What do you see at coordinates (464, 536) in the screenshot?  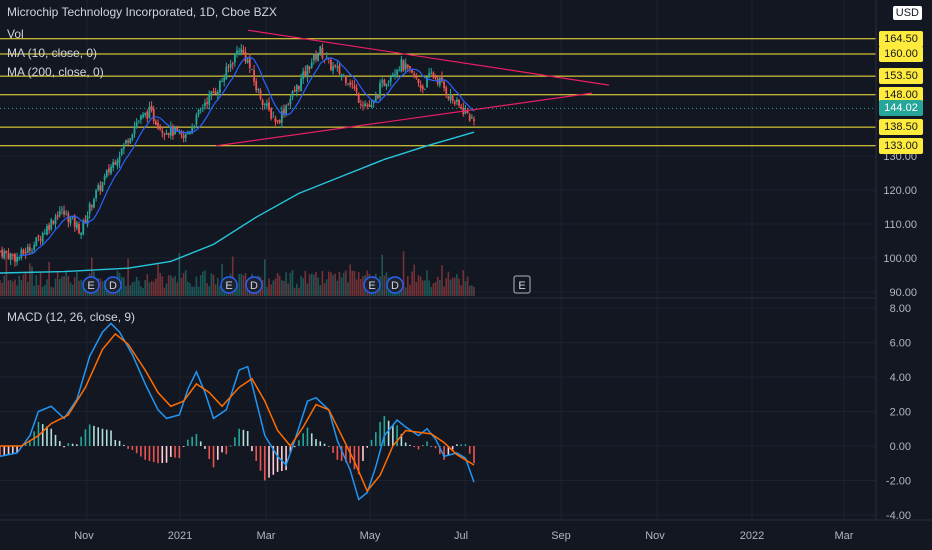 I see `time-axis: Nov 2021 Mar May Jul Sep Nov 2022 Mar` at bounding box center [464, 536].